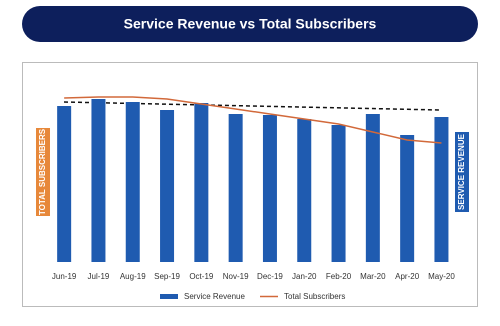 The width and height of the screenshot is (500, 326). I want to click on legend-label: Service Revenue, so click(214, 296).